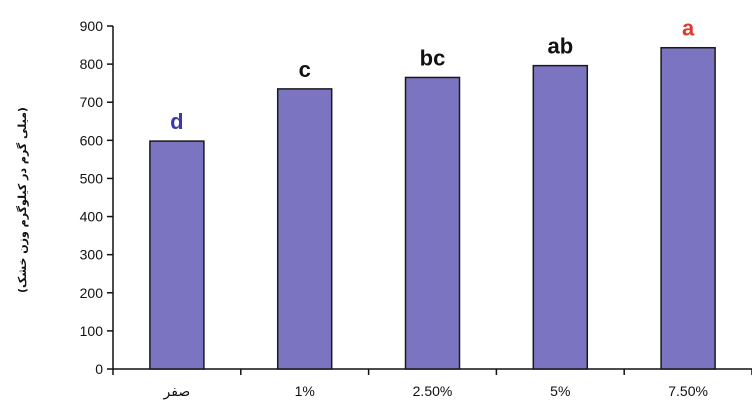 Image resolution: width=752 pixels, height=410 pixels. I want to click on y-tick-label: 500, so click(92, 178).